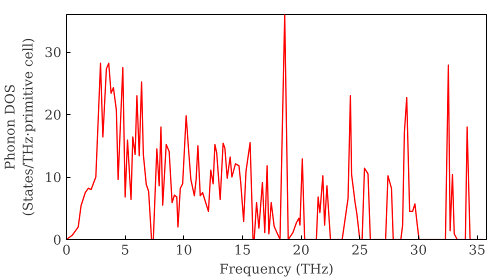  I want to click on x-tick-label: 35, so click(477, 251).